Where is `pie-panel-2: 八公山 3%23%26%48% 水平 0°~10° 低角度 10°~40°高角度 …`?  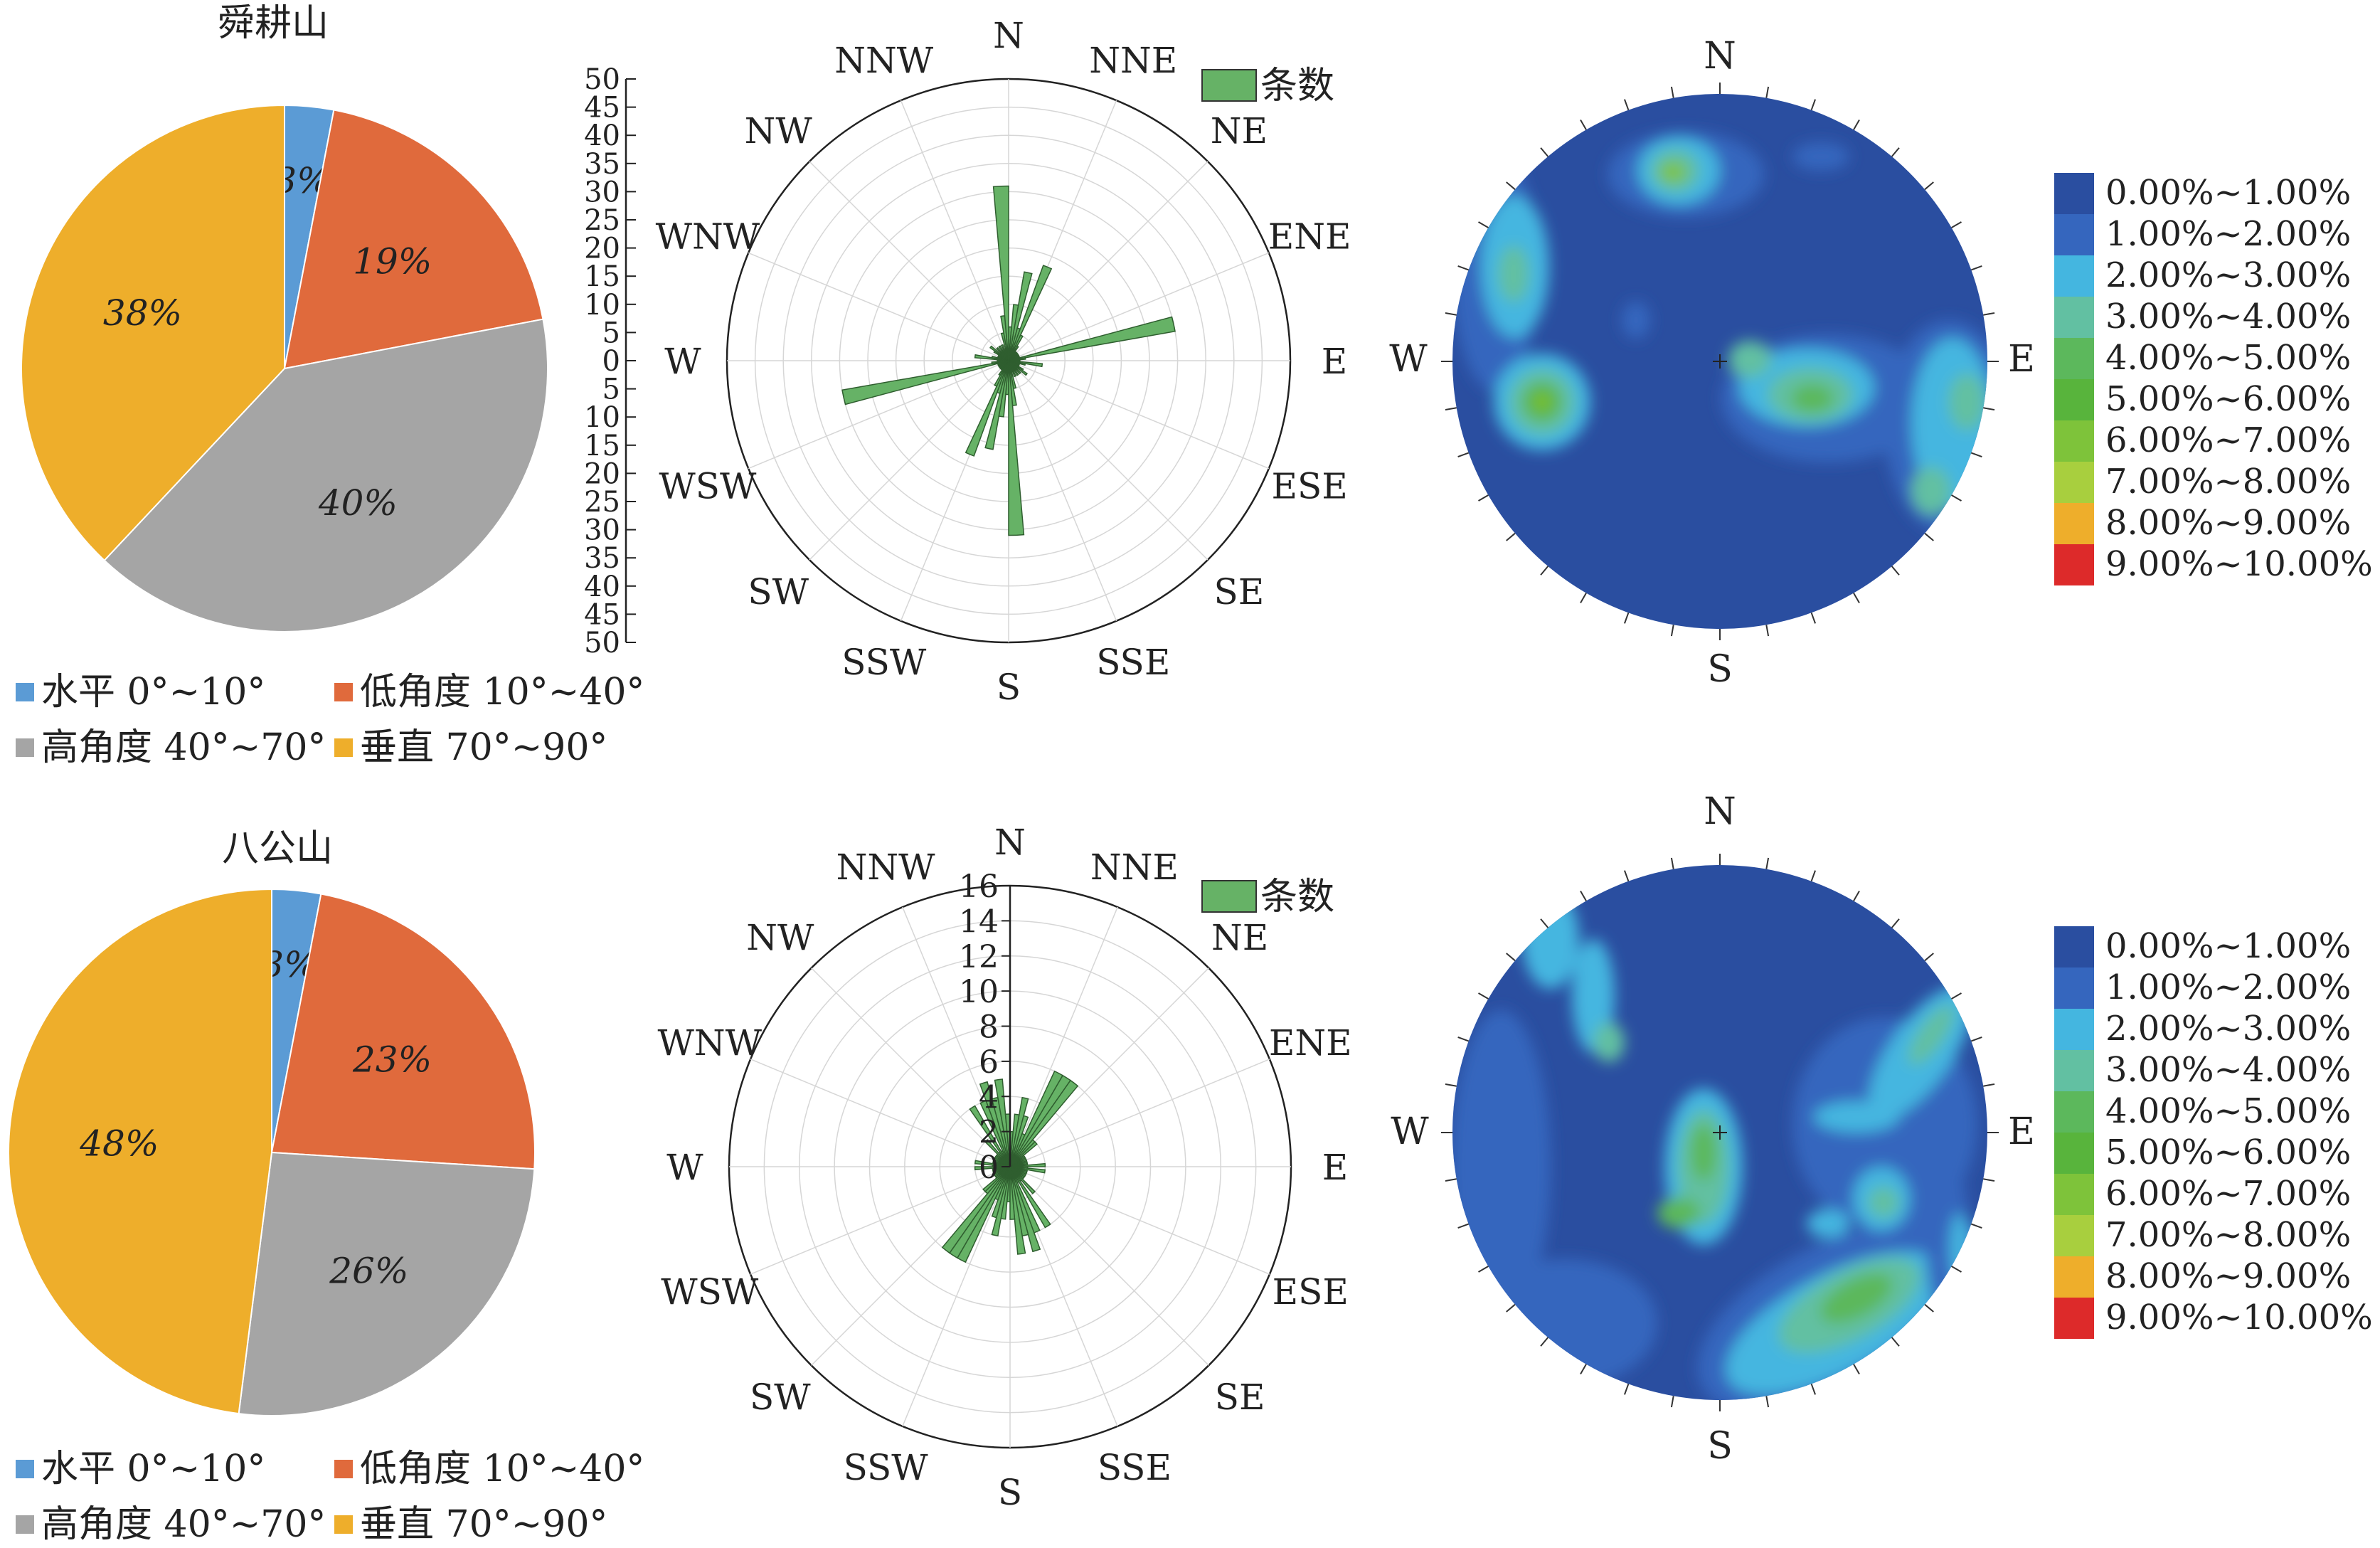
pie-panel-2: 八公山 3%23%26%48% 水平 0°~10° 低角度 10°~40°高角度 … is located at coordinates (326, 1186).